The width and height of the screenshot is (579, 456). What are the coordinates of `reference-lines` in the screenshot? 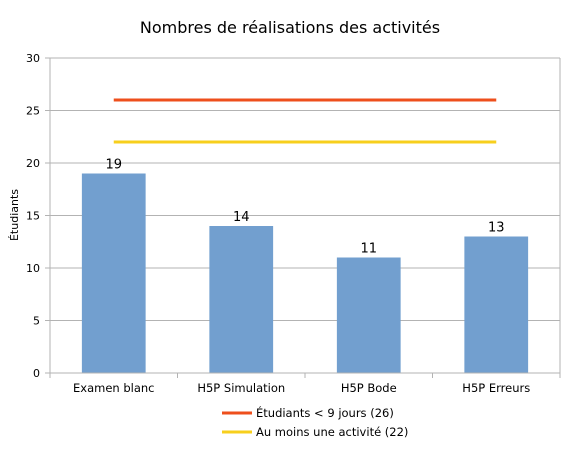 It's located at (305, 121).